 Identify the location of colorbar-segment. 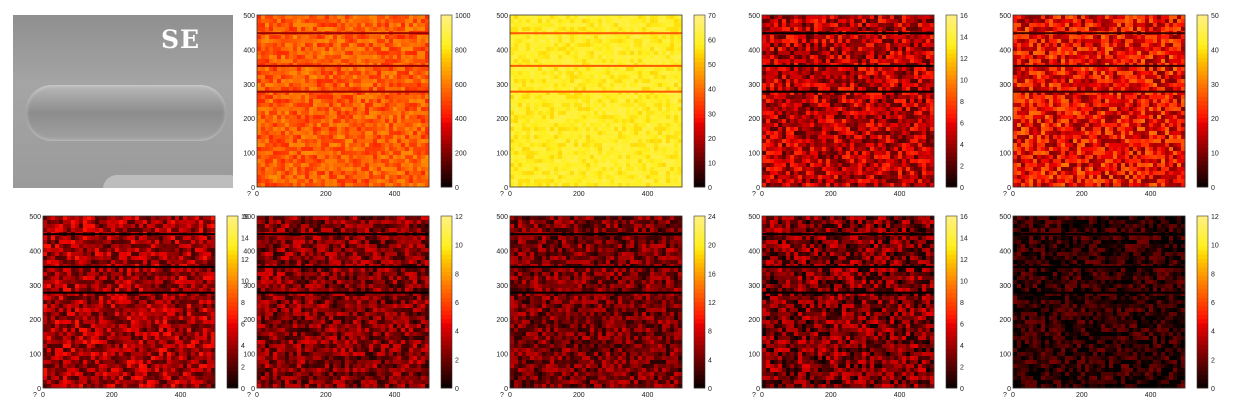
(446, 150).